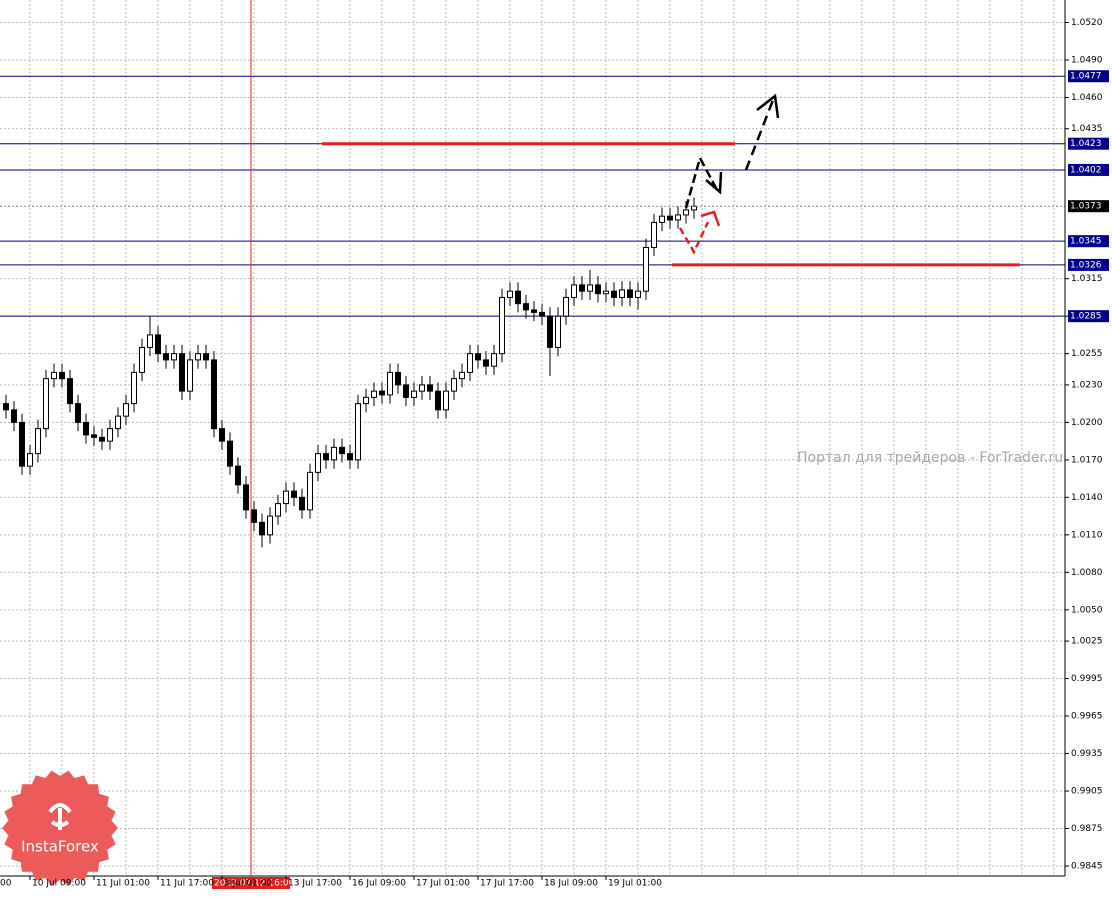 The height and width of the screenshot is (898, 1112). What do you see at coordinates (635, 884) in the screenshot?
I see `x-tick-label: 19 Jul 01:00` at bounding box center [635, 884].